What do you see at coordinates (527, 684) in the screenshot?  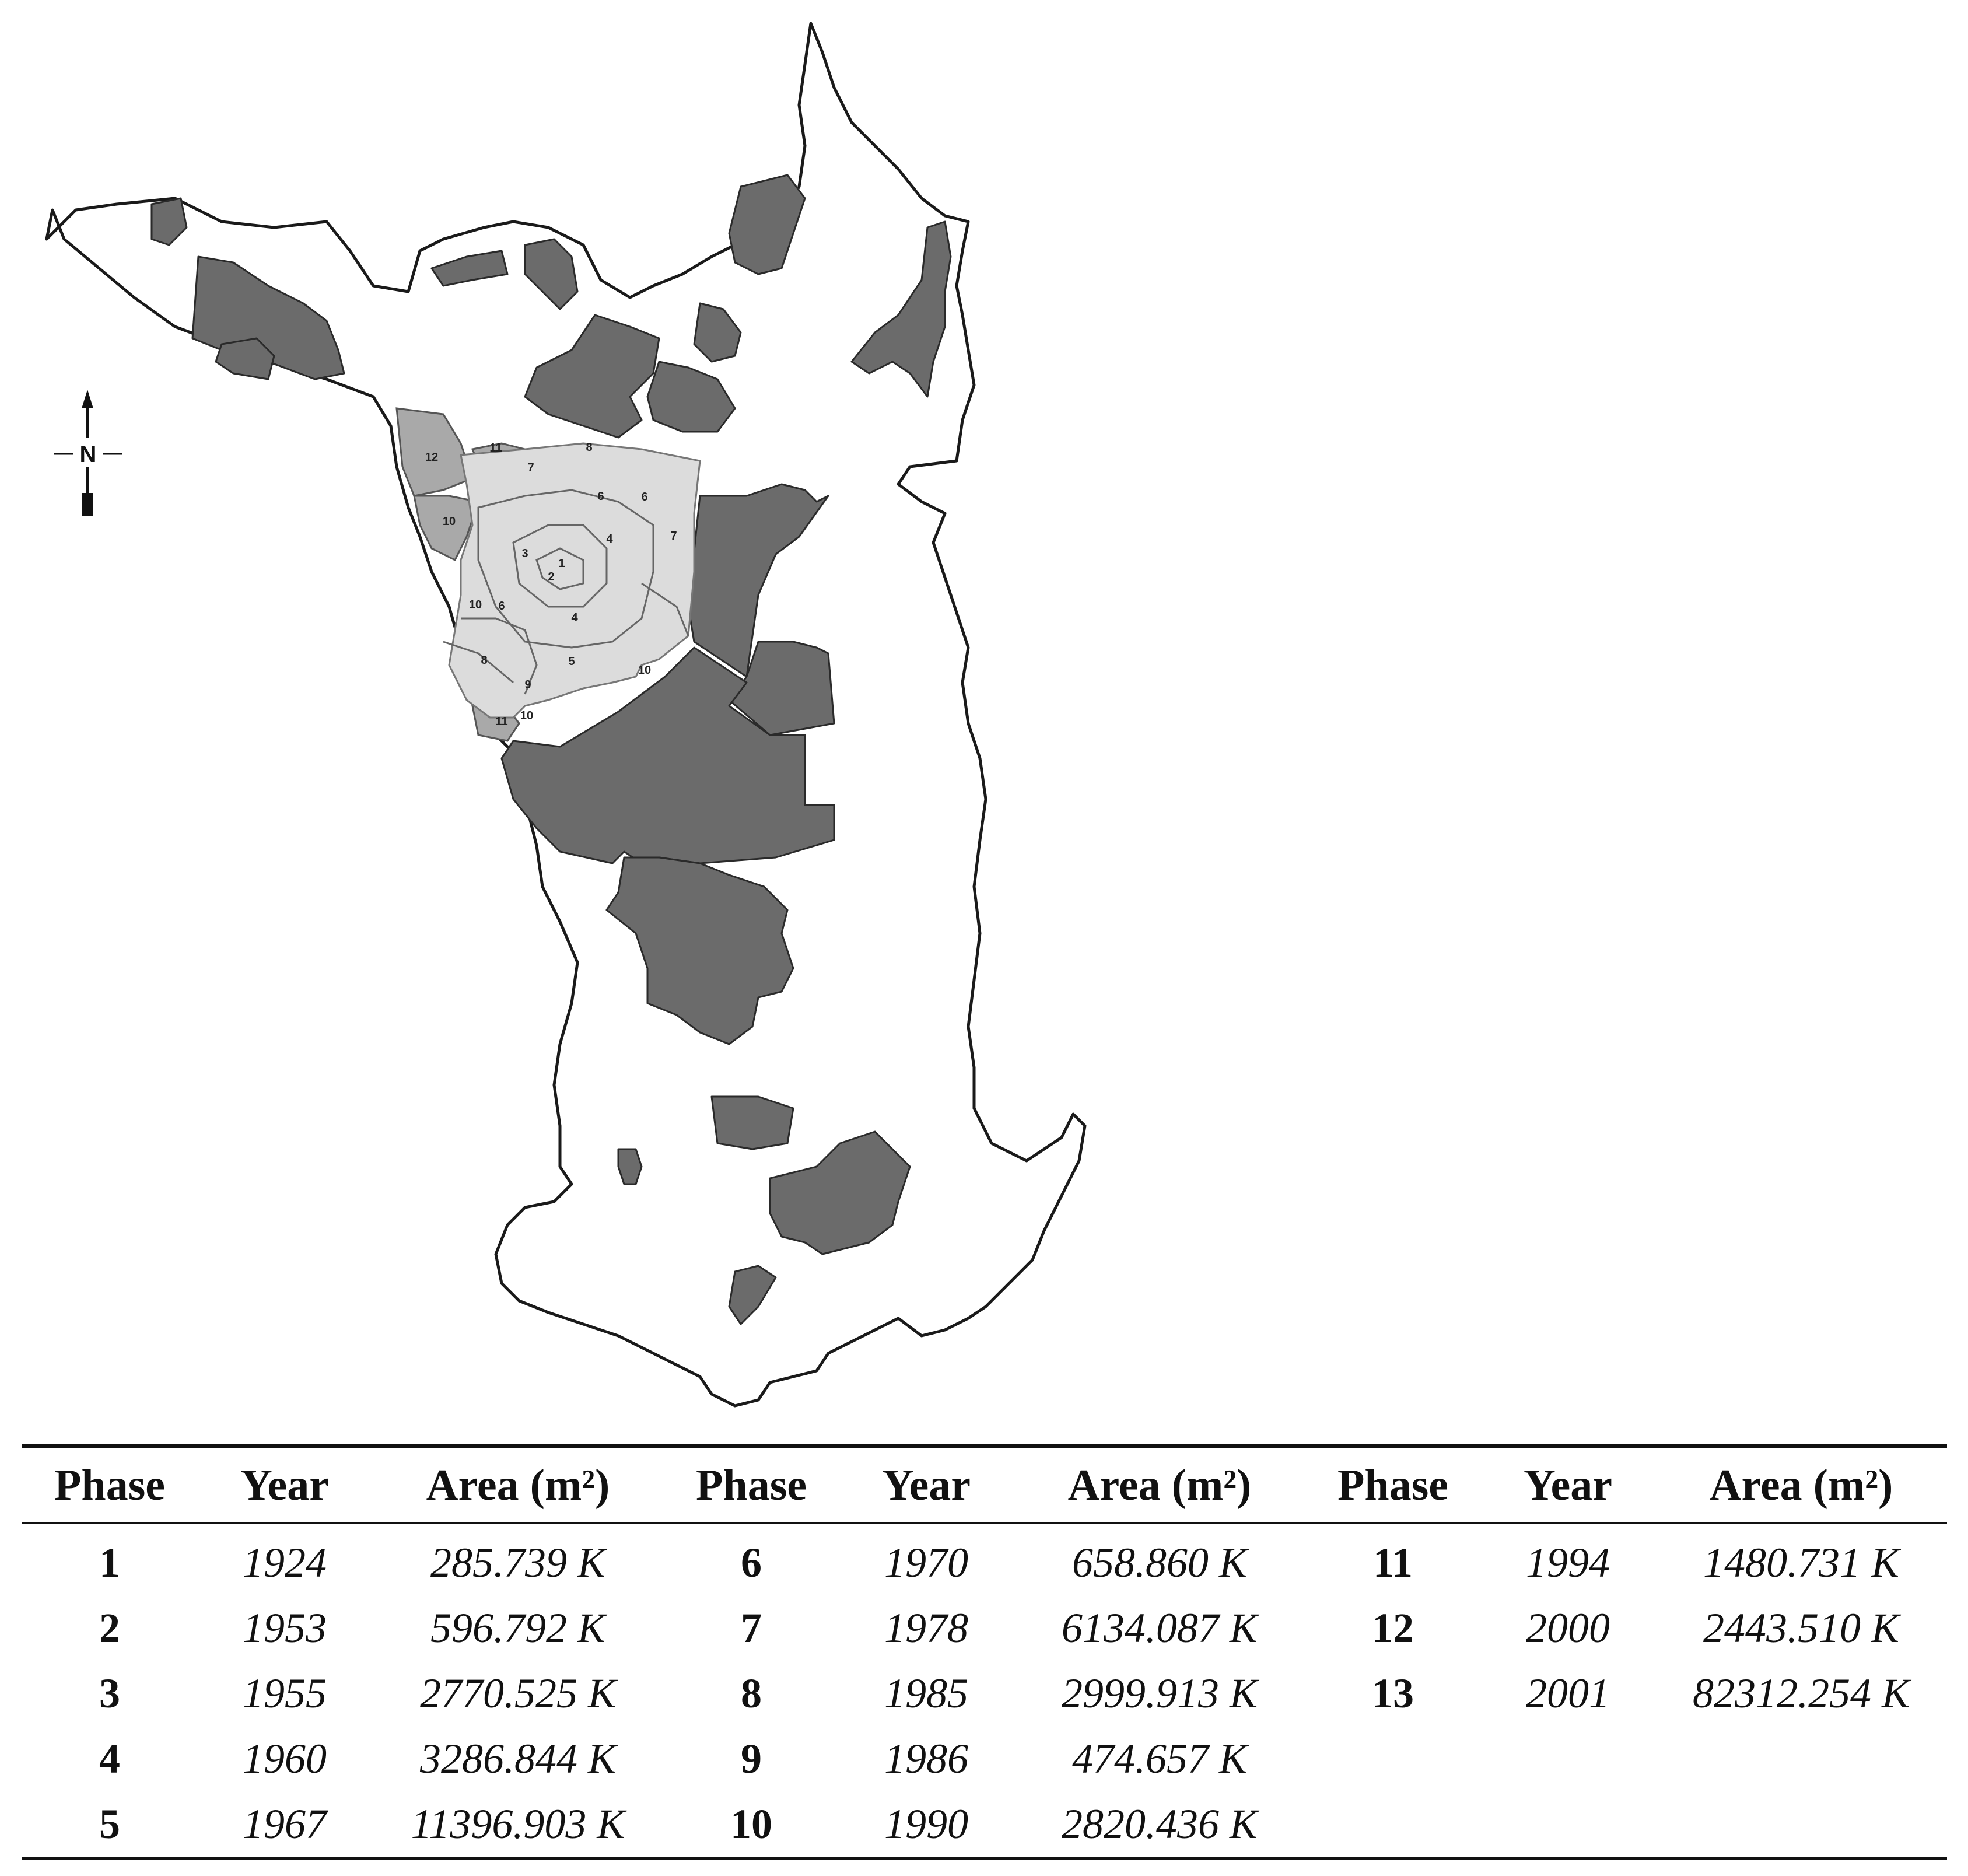 I see `map-phase-label: 9` at bounding box center [527, 684].